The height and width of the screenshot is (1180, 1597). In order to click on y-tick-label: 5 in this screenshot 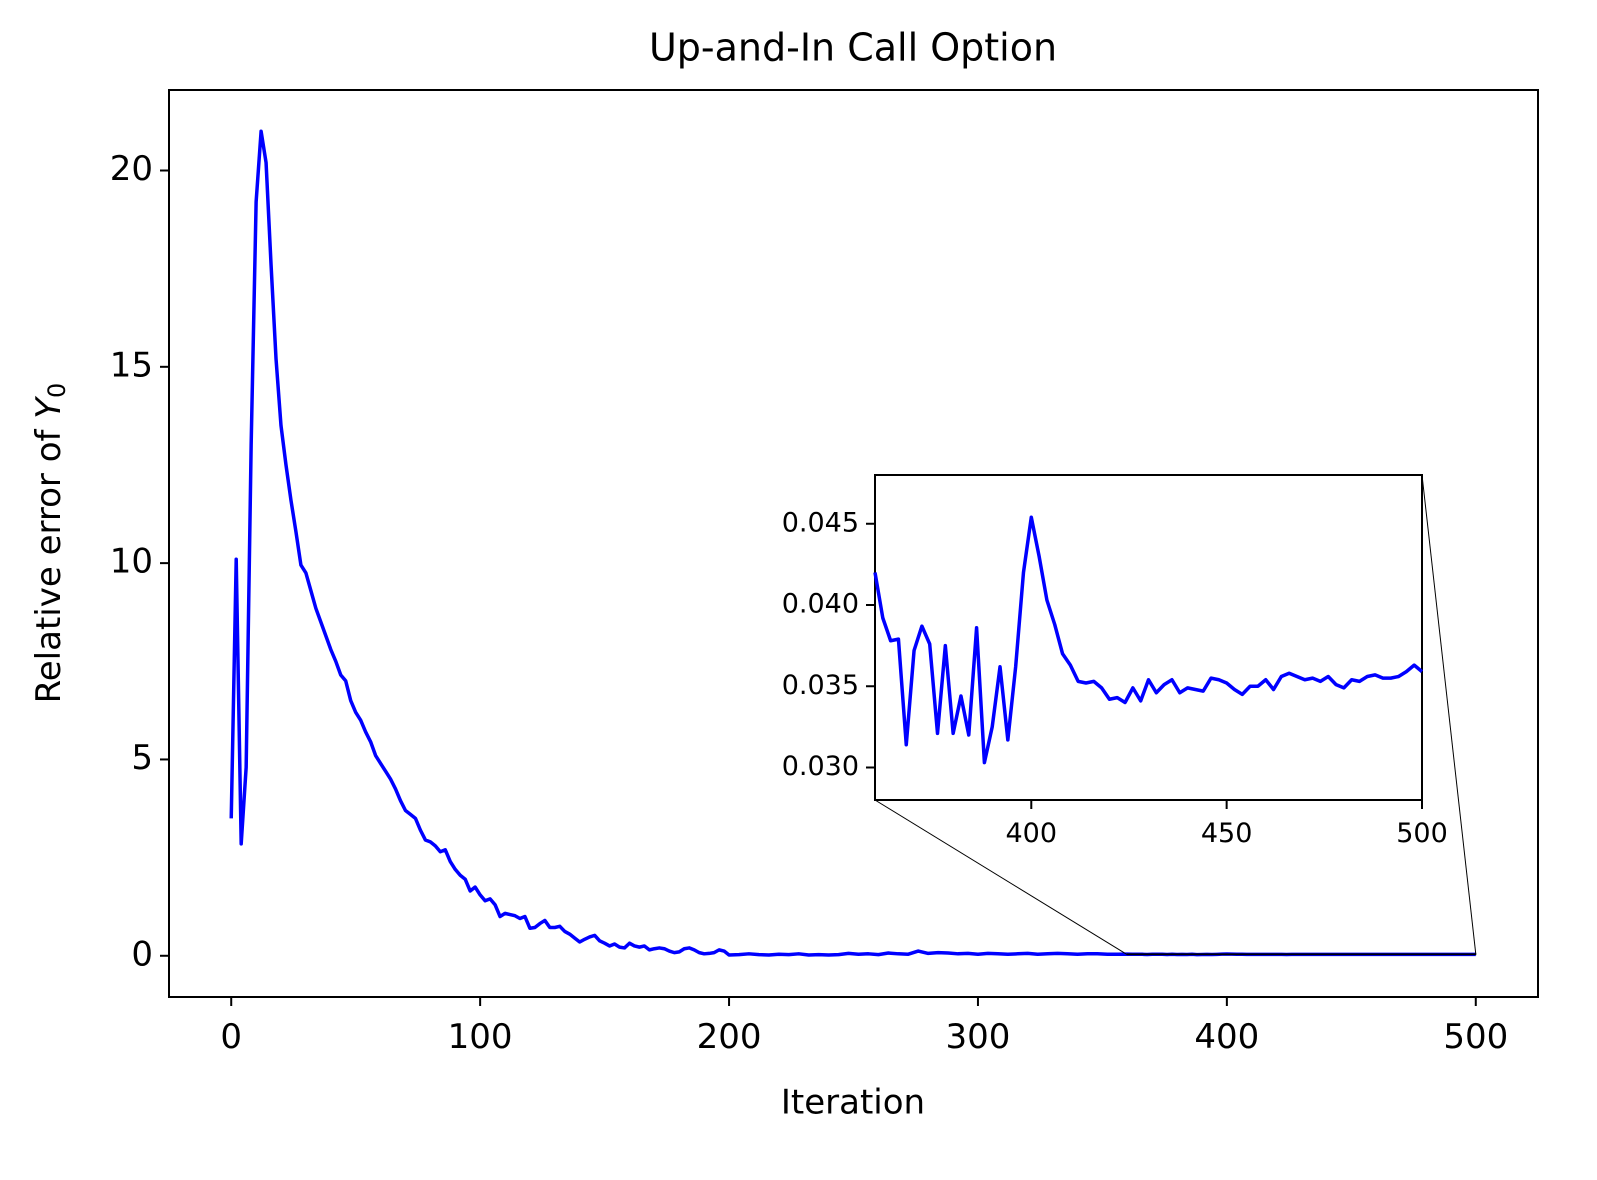, I will do `click(142, 758)`.